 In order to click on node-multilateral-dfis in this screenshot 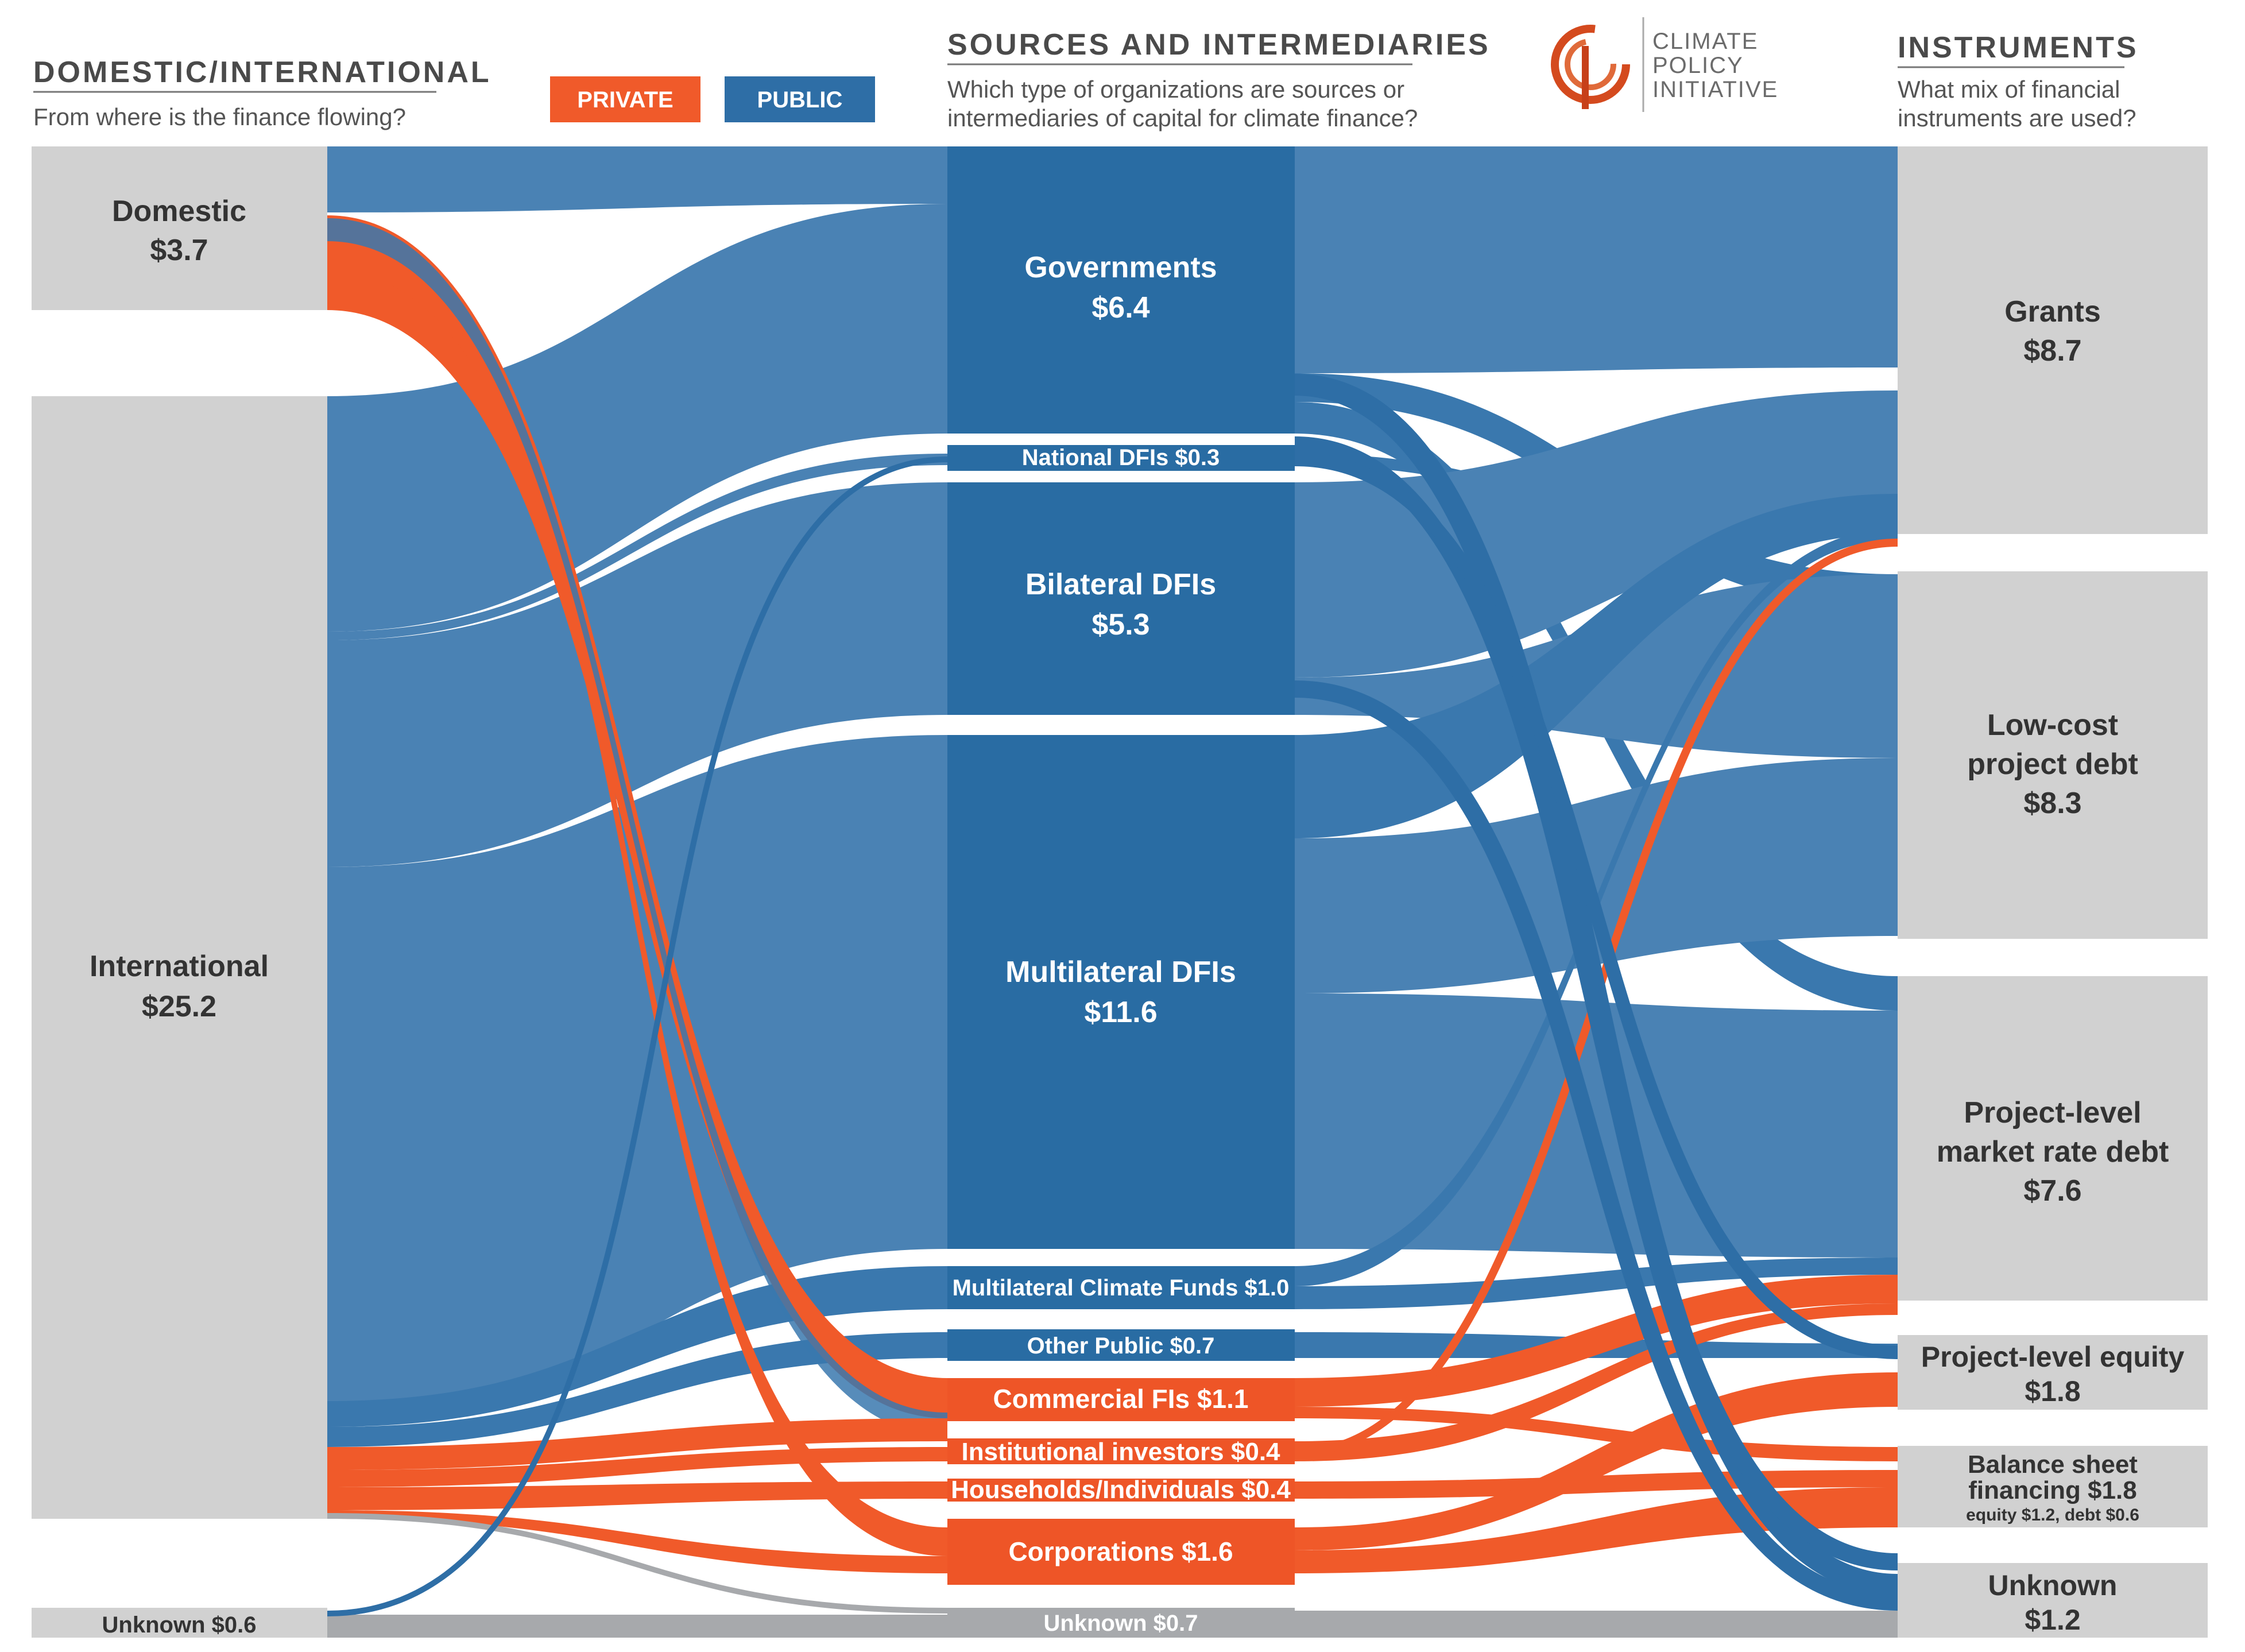, I will do `click(1121, 992)`.